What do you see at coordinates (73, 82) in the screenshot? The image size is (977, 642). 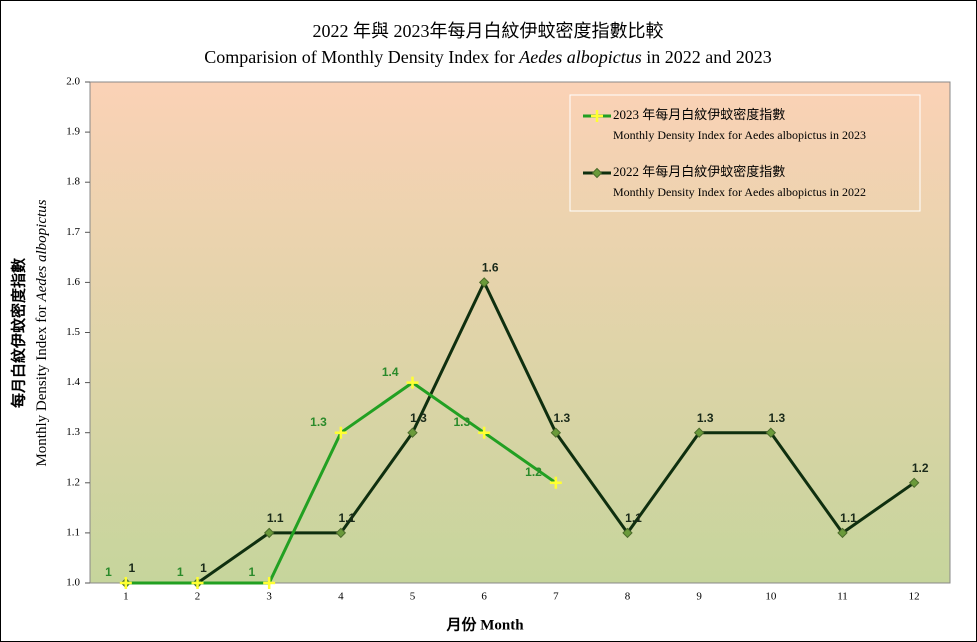 I see `y-tick-label: 2.0` at bounding box center [73, 82].